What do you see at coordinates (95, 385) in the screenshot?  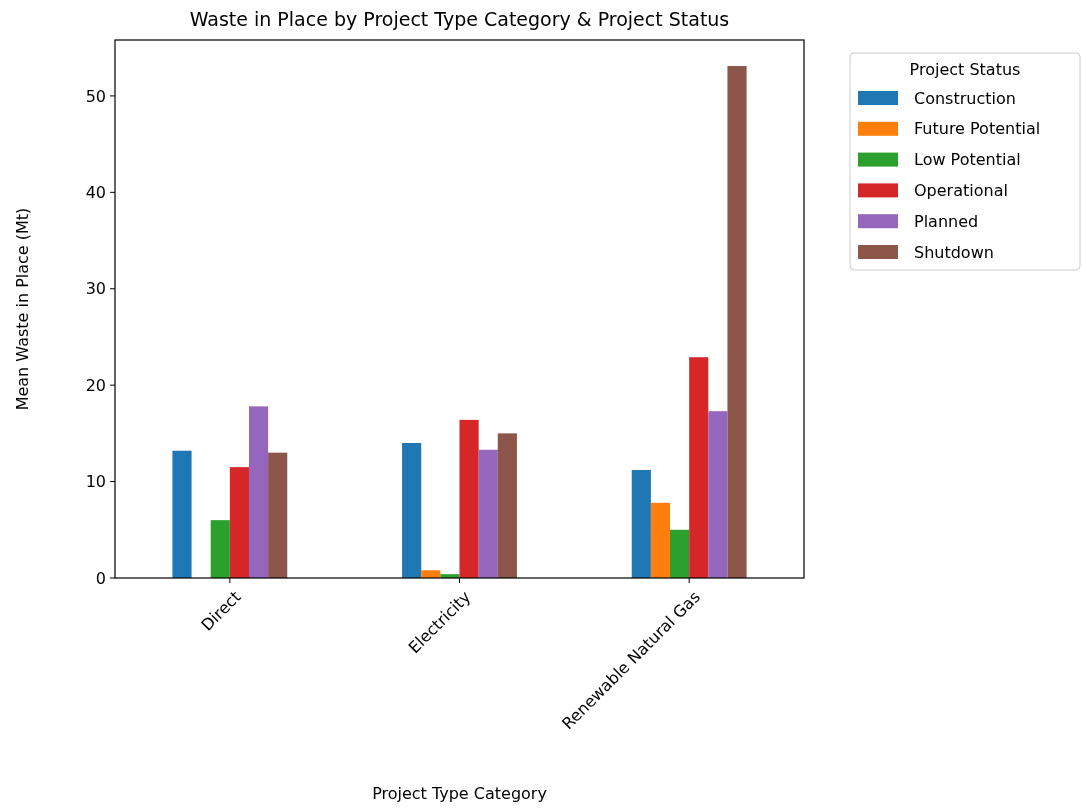 I see `y-tick-label: 20` at bounding box center [95, 385].